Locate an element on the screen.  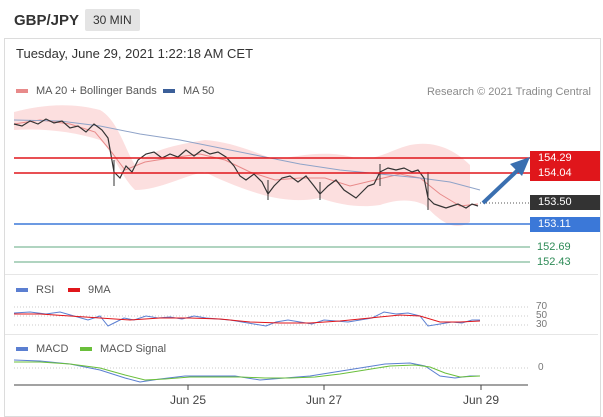
legend-swatch-ma50 is located at coordinates (169, 91).